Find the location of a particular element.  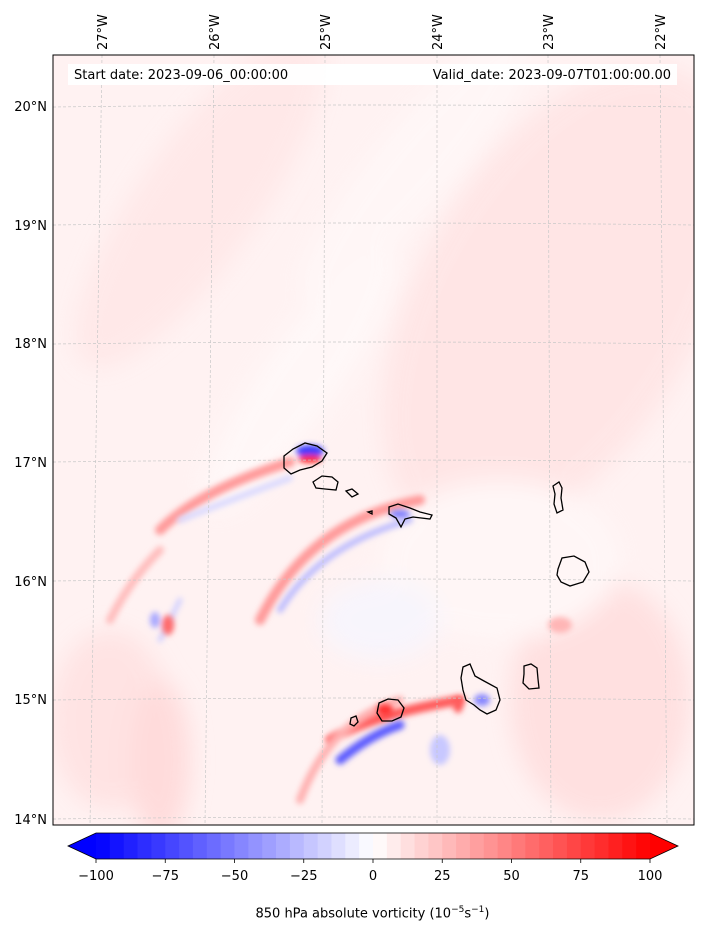

colorbar-tick-label: 25 is located at coordinates (442, 876).